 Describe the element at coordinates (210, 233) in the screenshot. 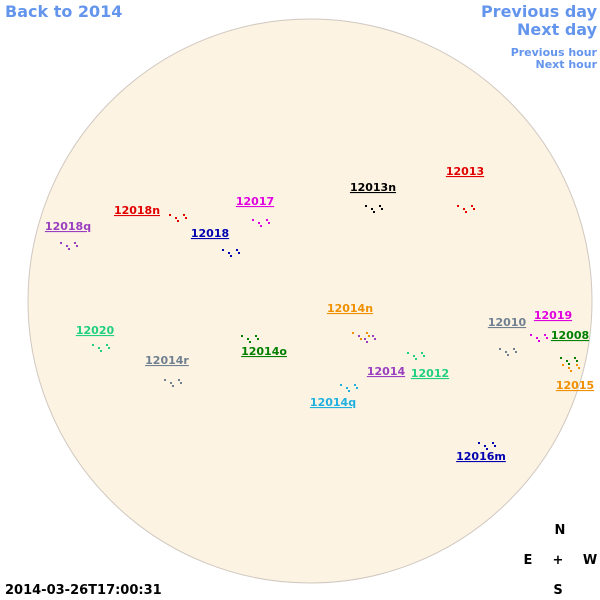

I see `region-label: 12018` at that location.